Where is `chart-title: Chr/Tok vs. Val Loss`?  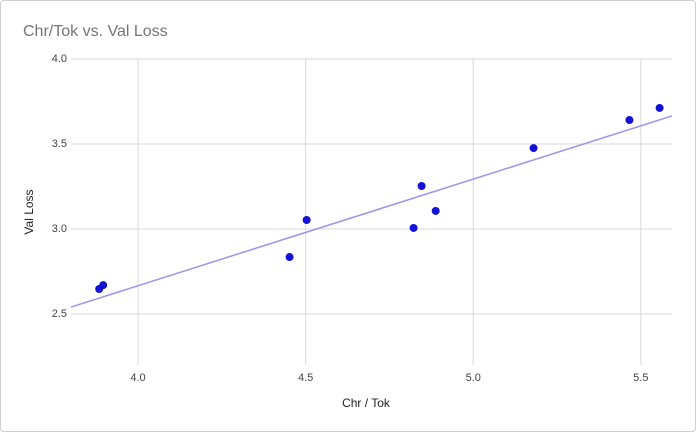 chart-title: Chr/Tok vs. Val Loss is located at coordinates (95, 31).